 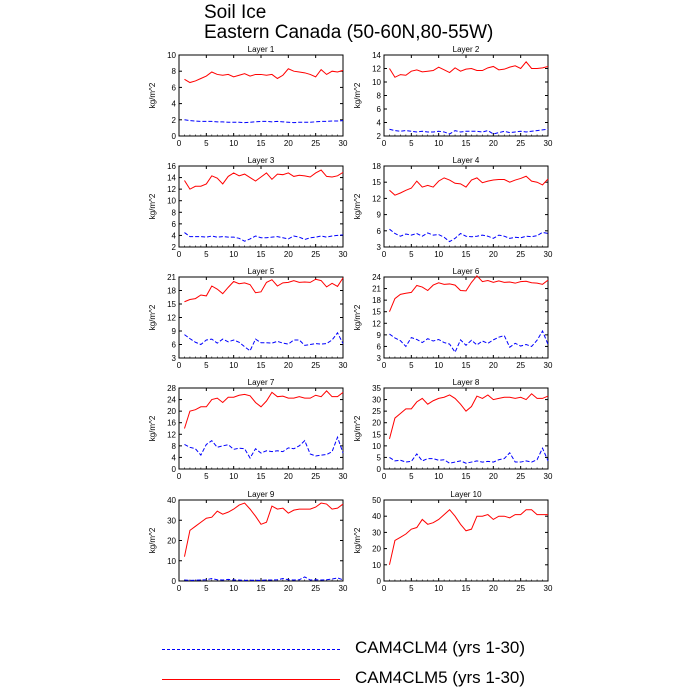 I want to click on chart-panel-3: Layer 3 kg/m^2 0 5 10 15 20 25 30 2 4 6 8 10 12 14 16, so click(x=248, y=207).